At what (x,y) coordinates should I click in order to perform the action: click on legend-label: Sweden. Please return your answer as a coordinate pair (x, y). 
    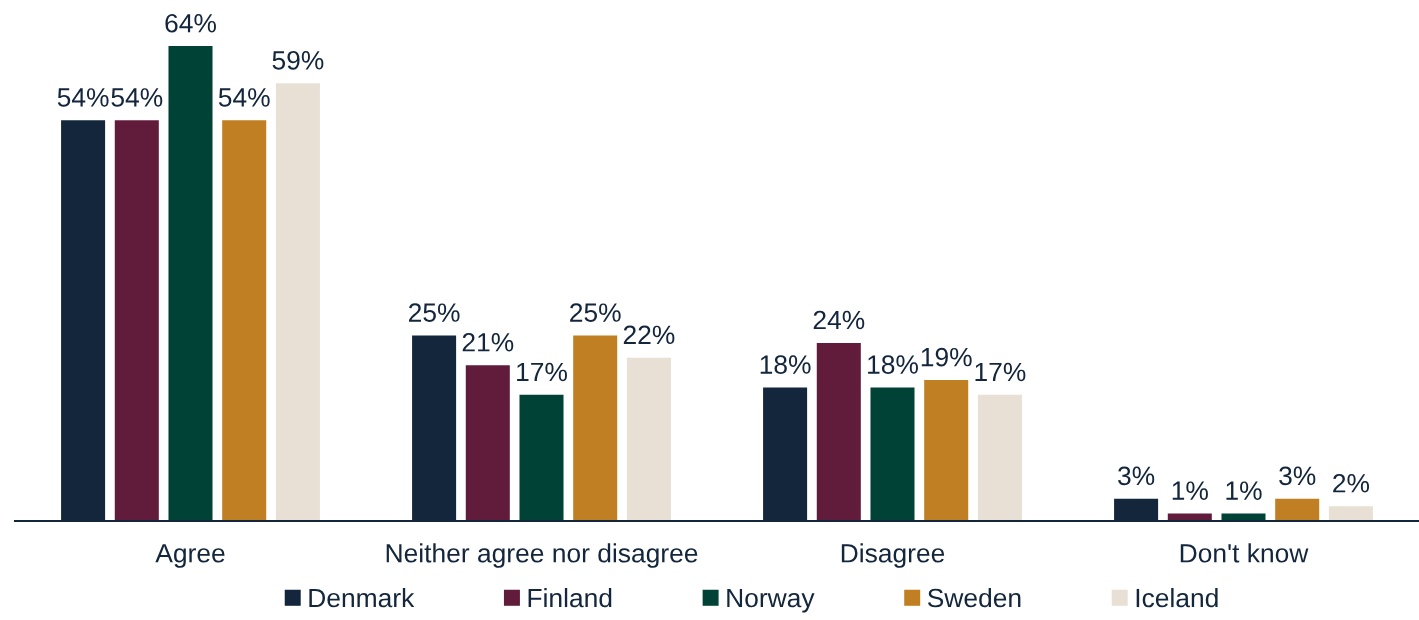
    Looking at the image, I should click on (974, 597).